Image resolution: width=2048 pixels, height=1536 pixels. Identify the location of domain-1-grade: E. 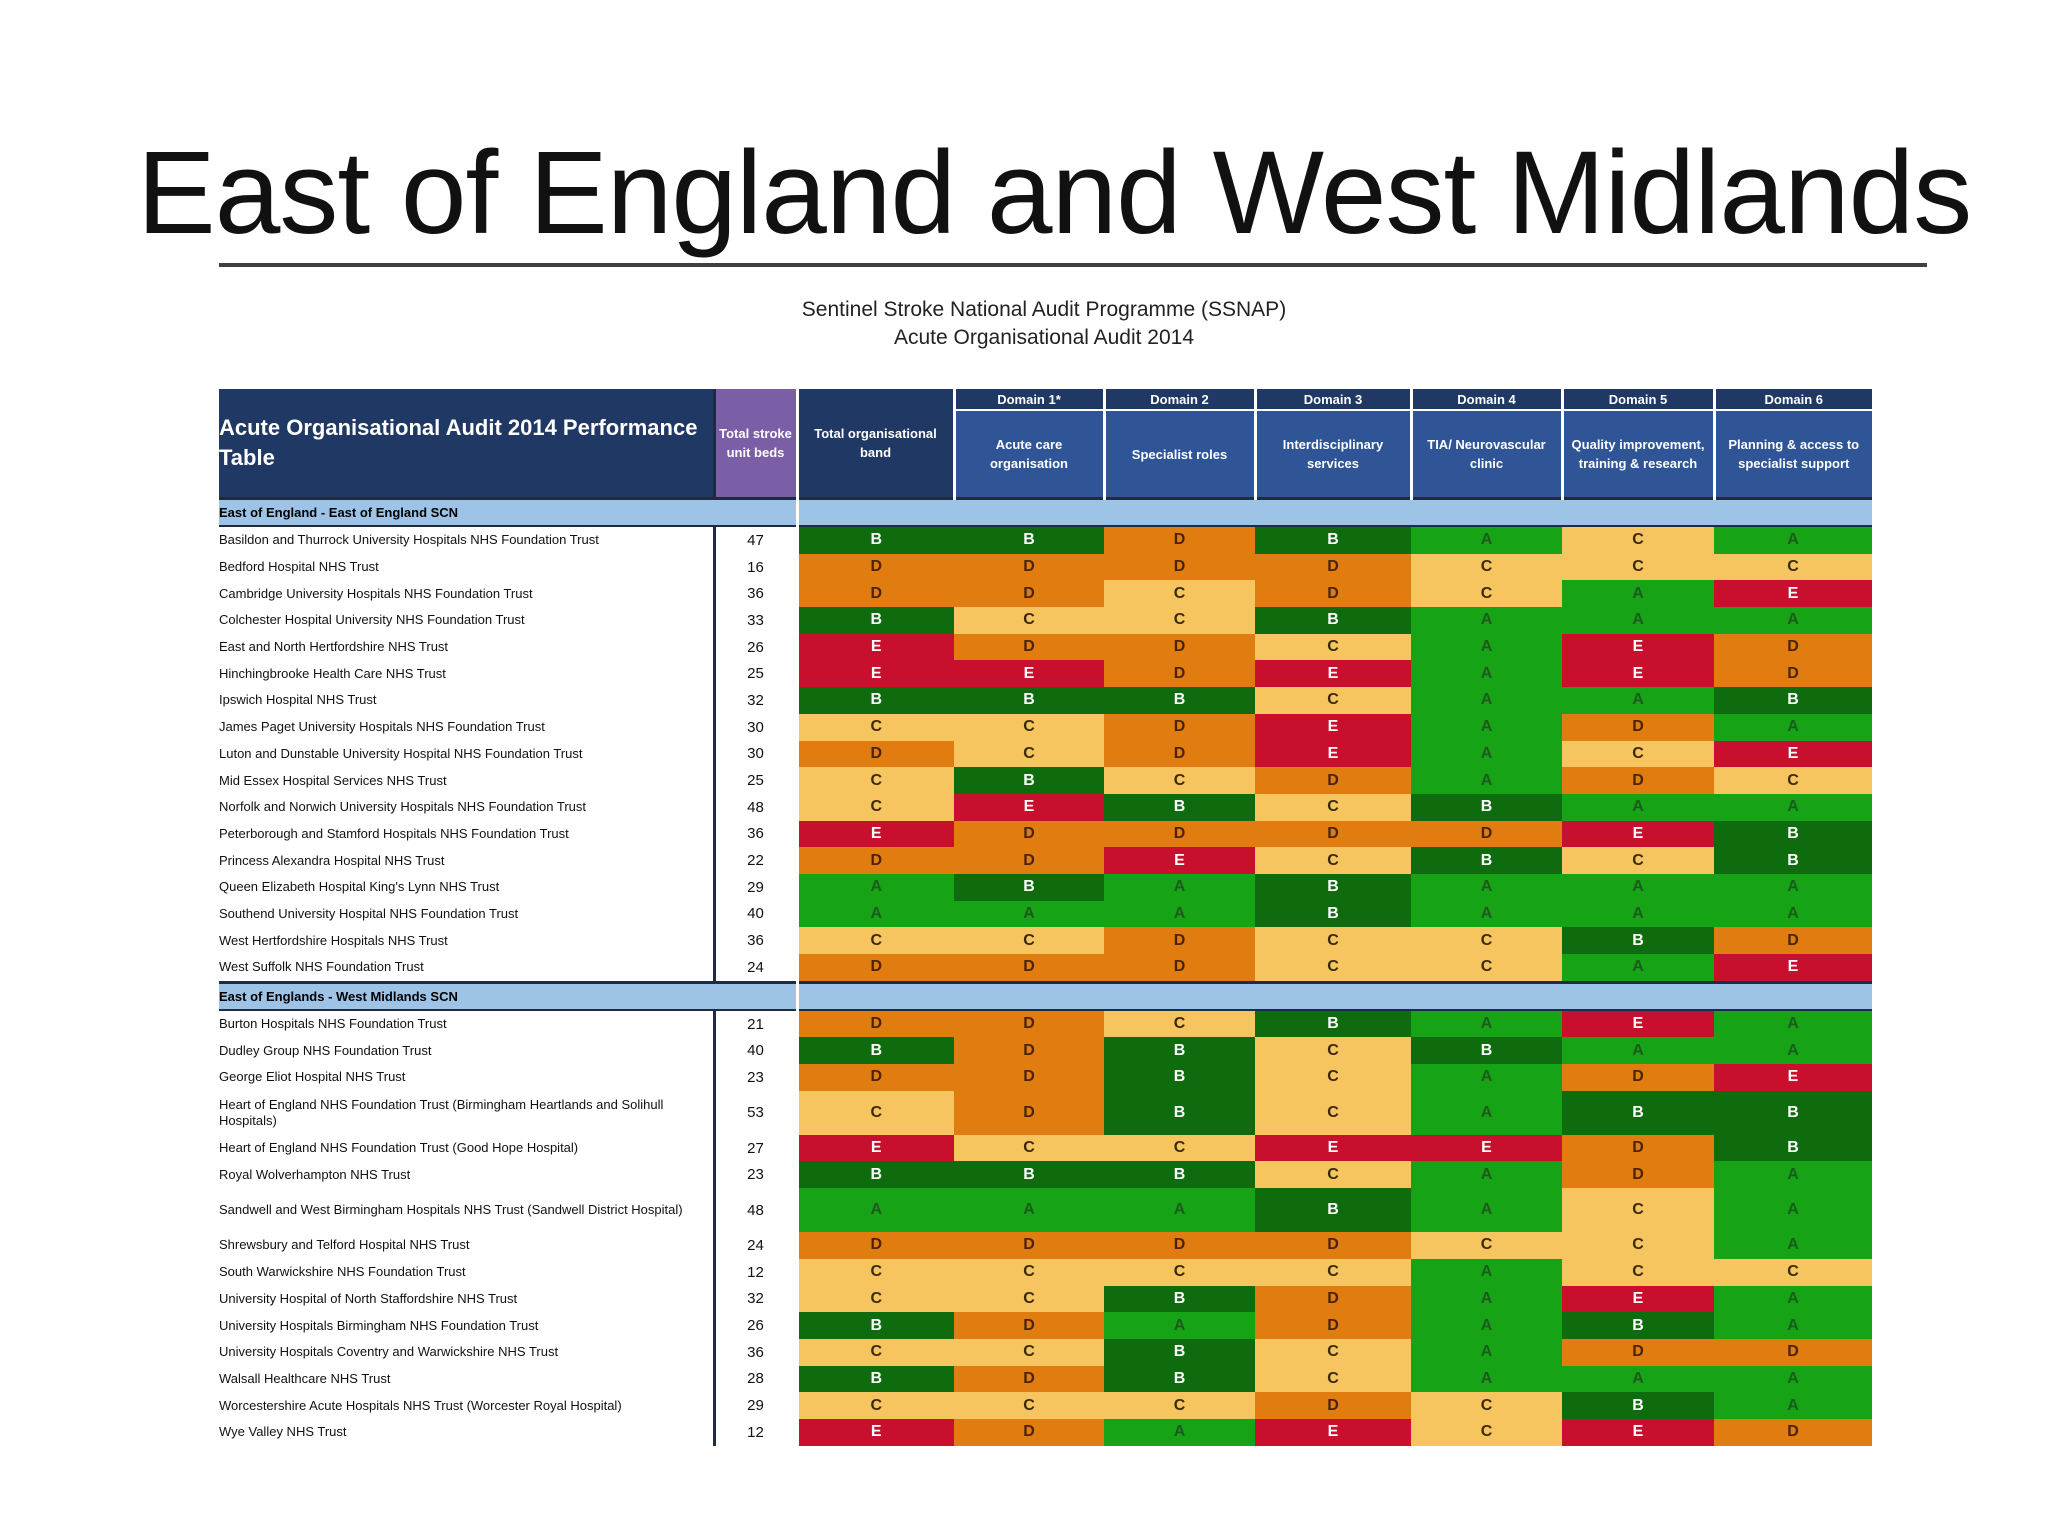
(1029, 674).